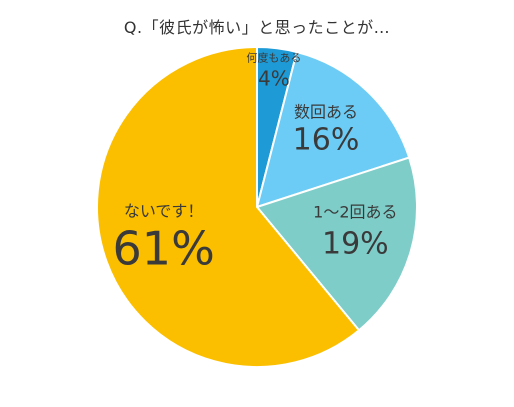  What do you see at coordinates (164, 211) in the screenshot?
I see `slice-label: ないです！` at bounding box center [164, 211].